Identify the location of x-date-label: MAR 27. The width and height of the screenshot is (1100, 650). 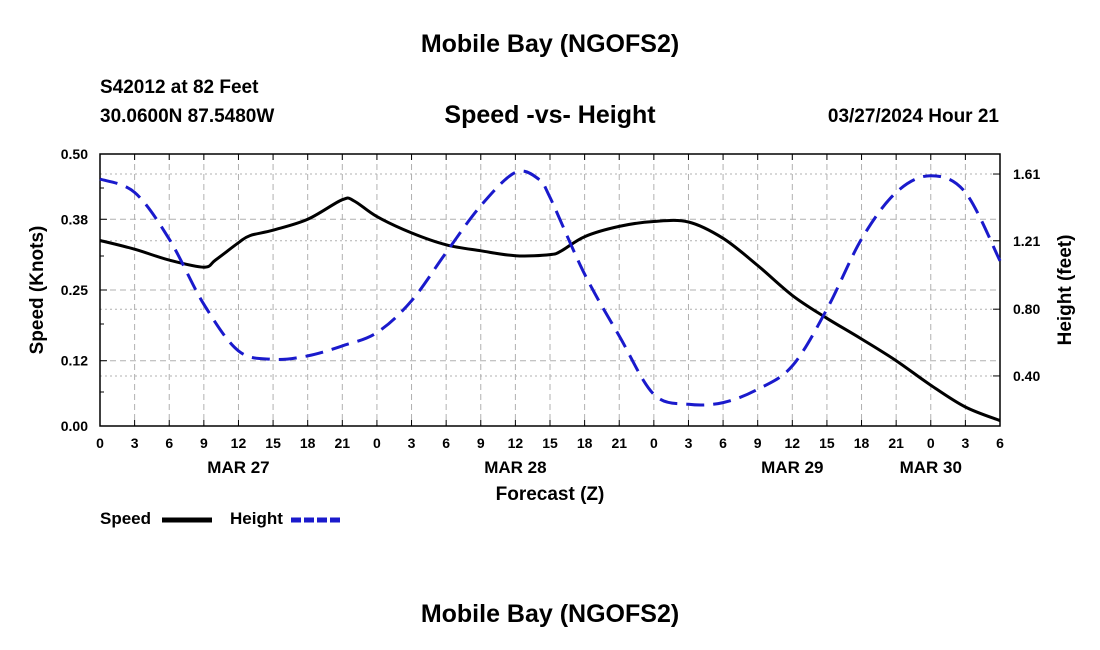
(238, 467).